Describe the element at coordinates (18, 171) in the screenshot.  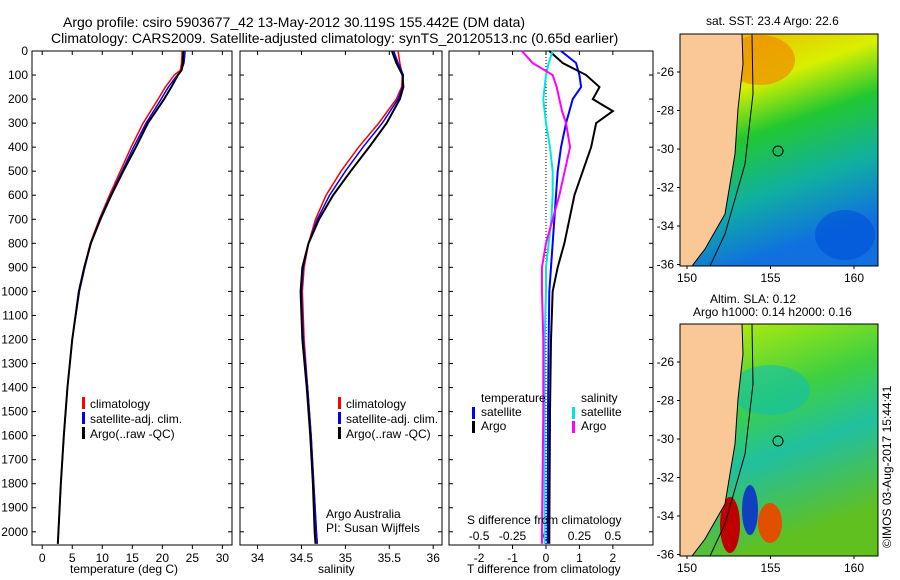
I see `depth-tick-label: 500` at that location.